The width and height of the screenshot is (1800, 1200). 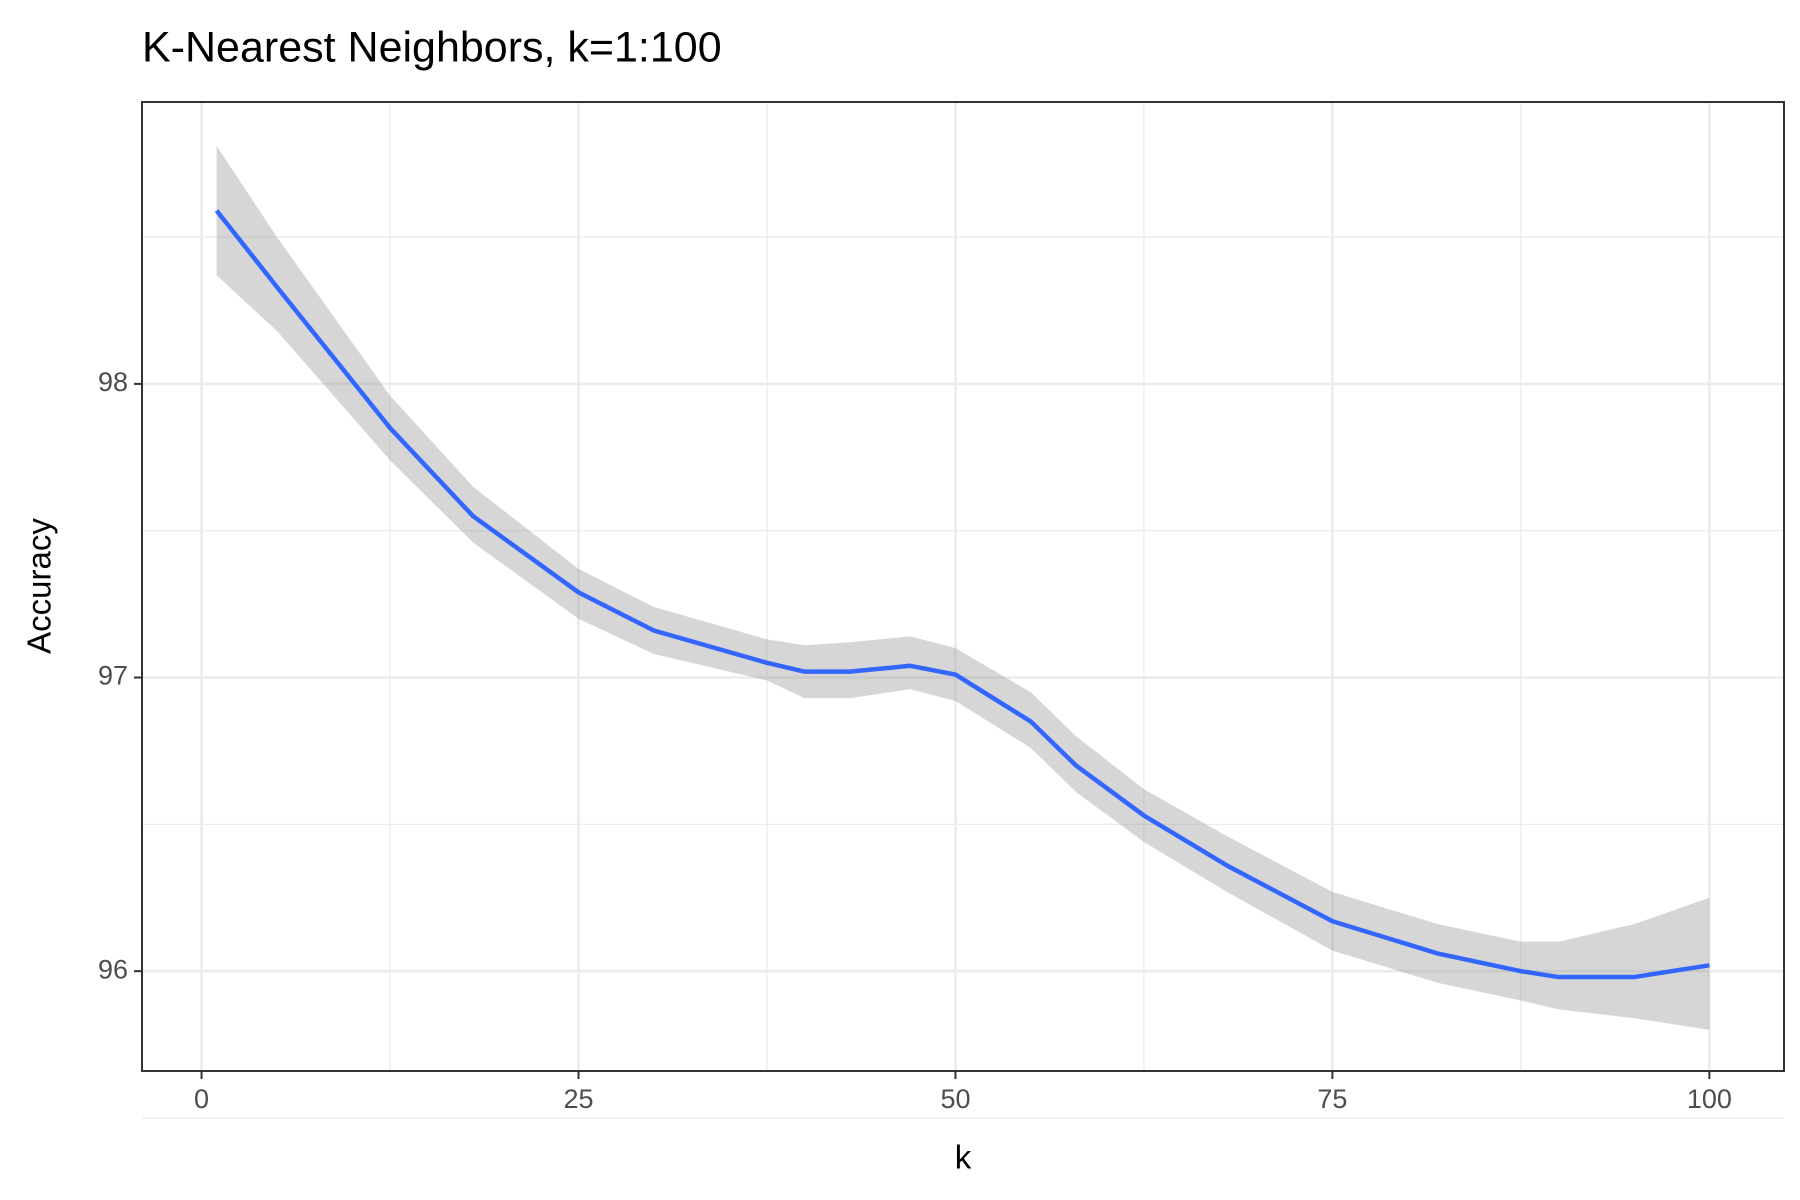 I want to click on x-axis-title: k, so click(x=963, y=1157).